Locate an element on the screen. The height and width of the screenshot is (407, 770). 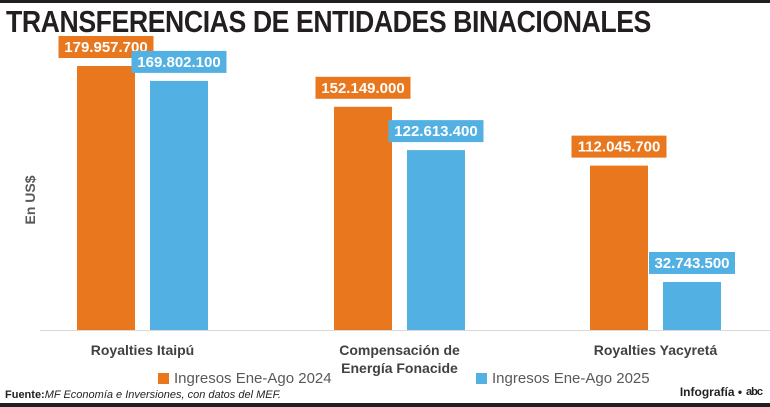
value-label-2025-2: 32.743.500 is located at coordinates (691, 263).